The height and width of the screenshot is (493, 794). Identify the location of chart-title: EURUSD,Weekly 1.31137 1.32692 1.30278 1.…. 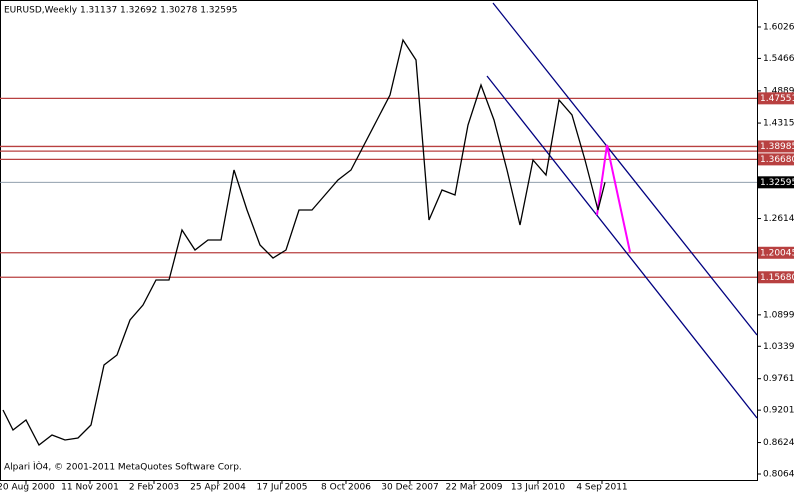
(120, 11).